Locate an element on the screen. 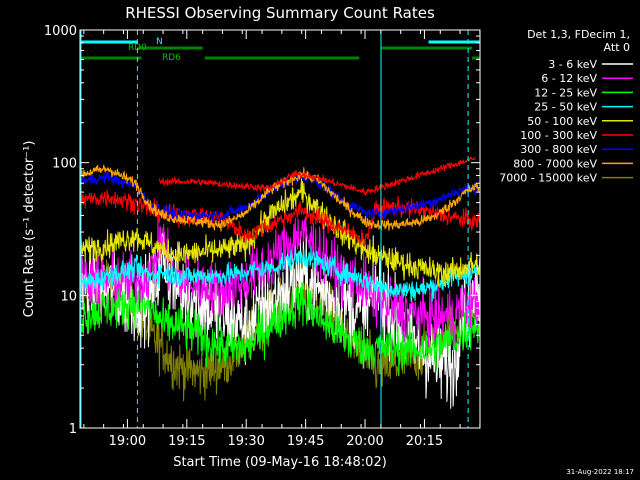 This screenshot has height=480, width=640. legend-label: 12 - 25 keV is located at coordinates (565, 92).